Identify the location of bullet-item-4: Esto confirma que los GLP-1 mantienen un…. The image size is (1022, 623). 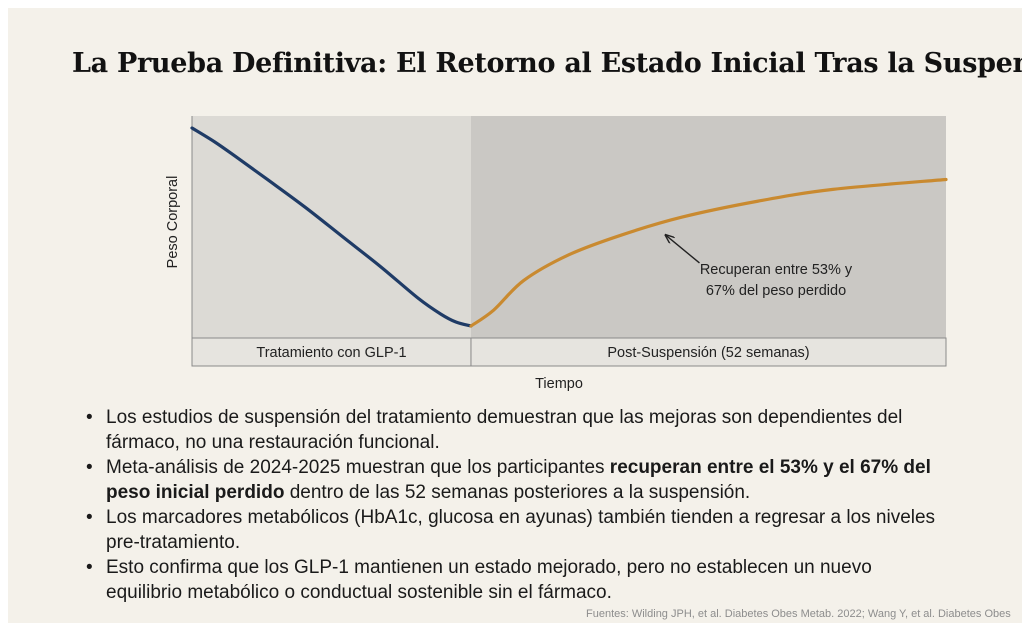
(554, 580).